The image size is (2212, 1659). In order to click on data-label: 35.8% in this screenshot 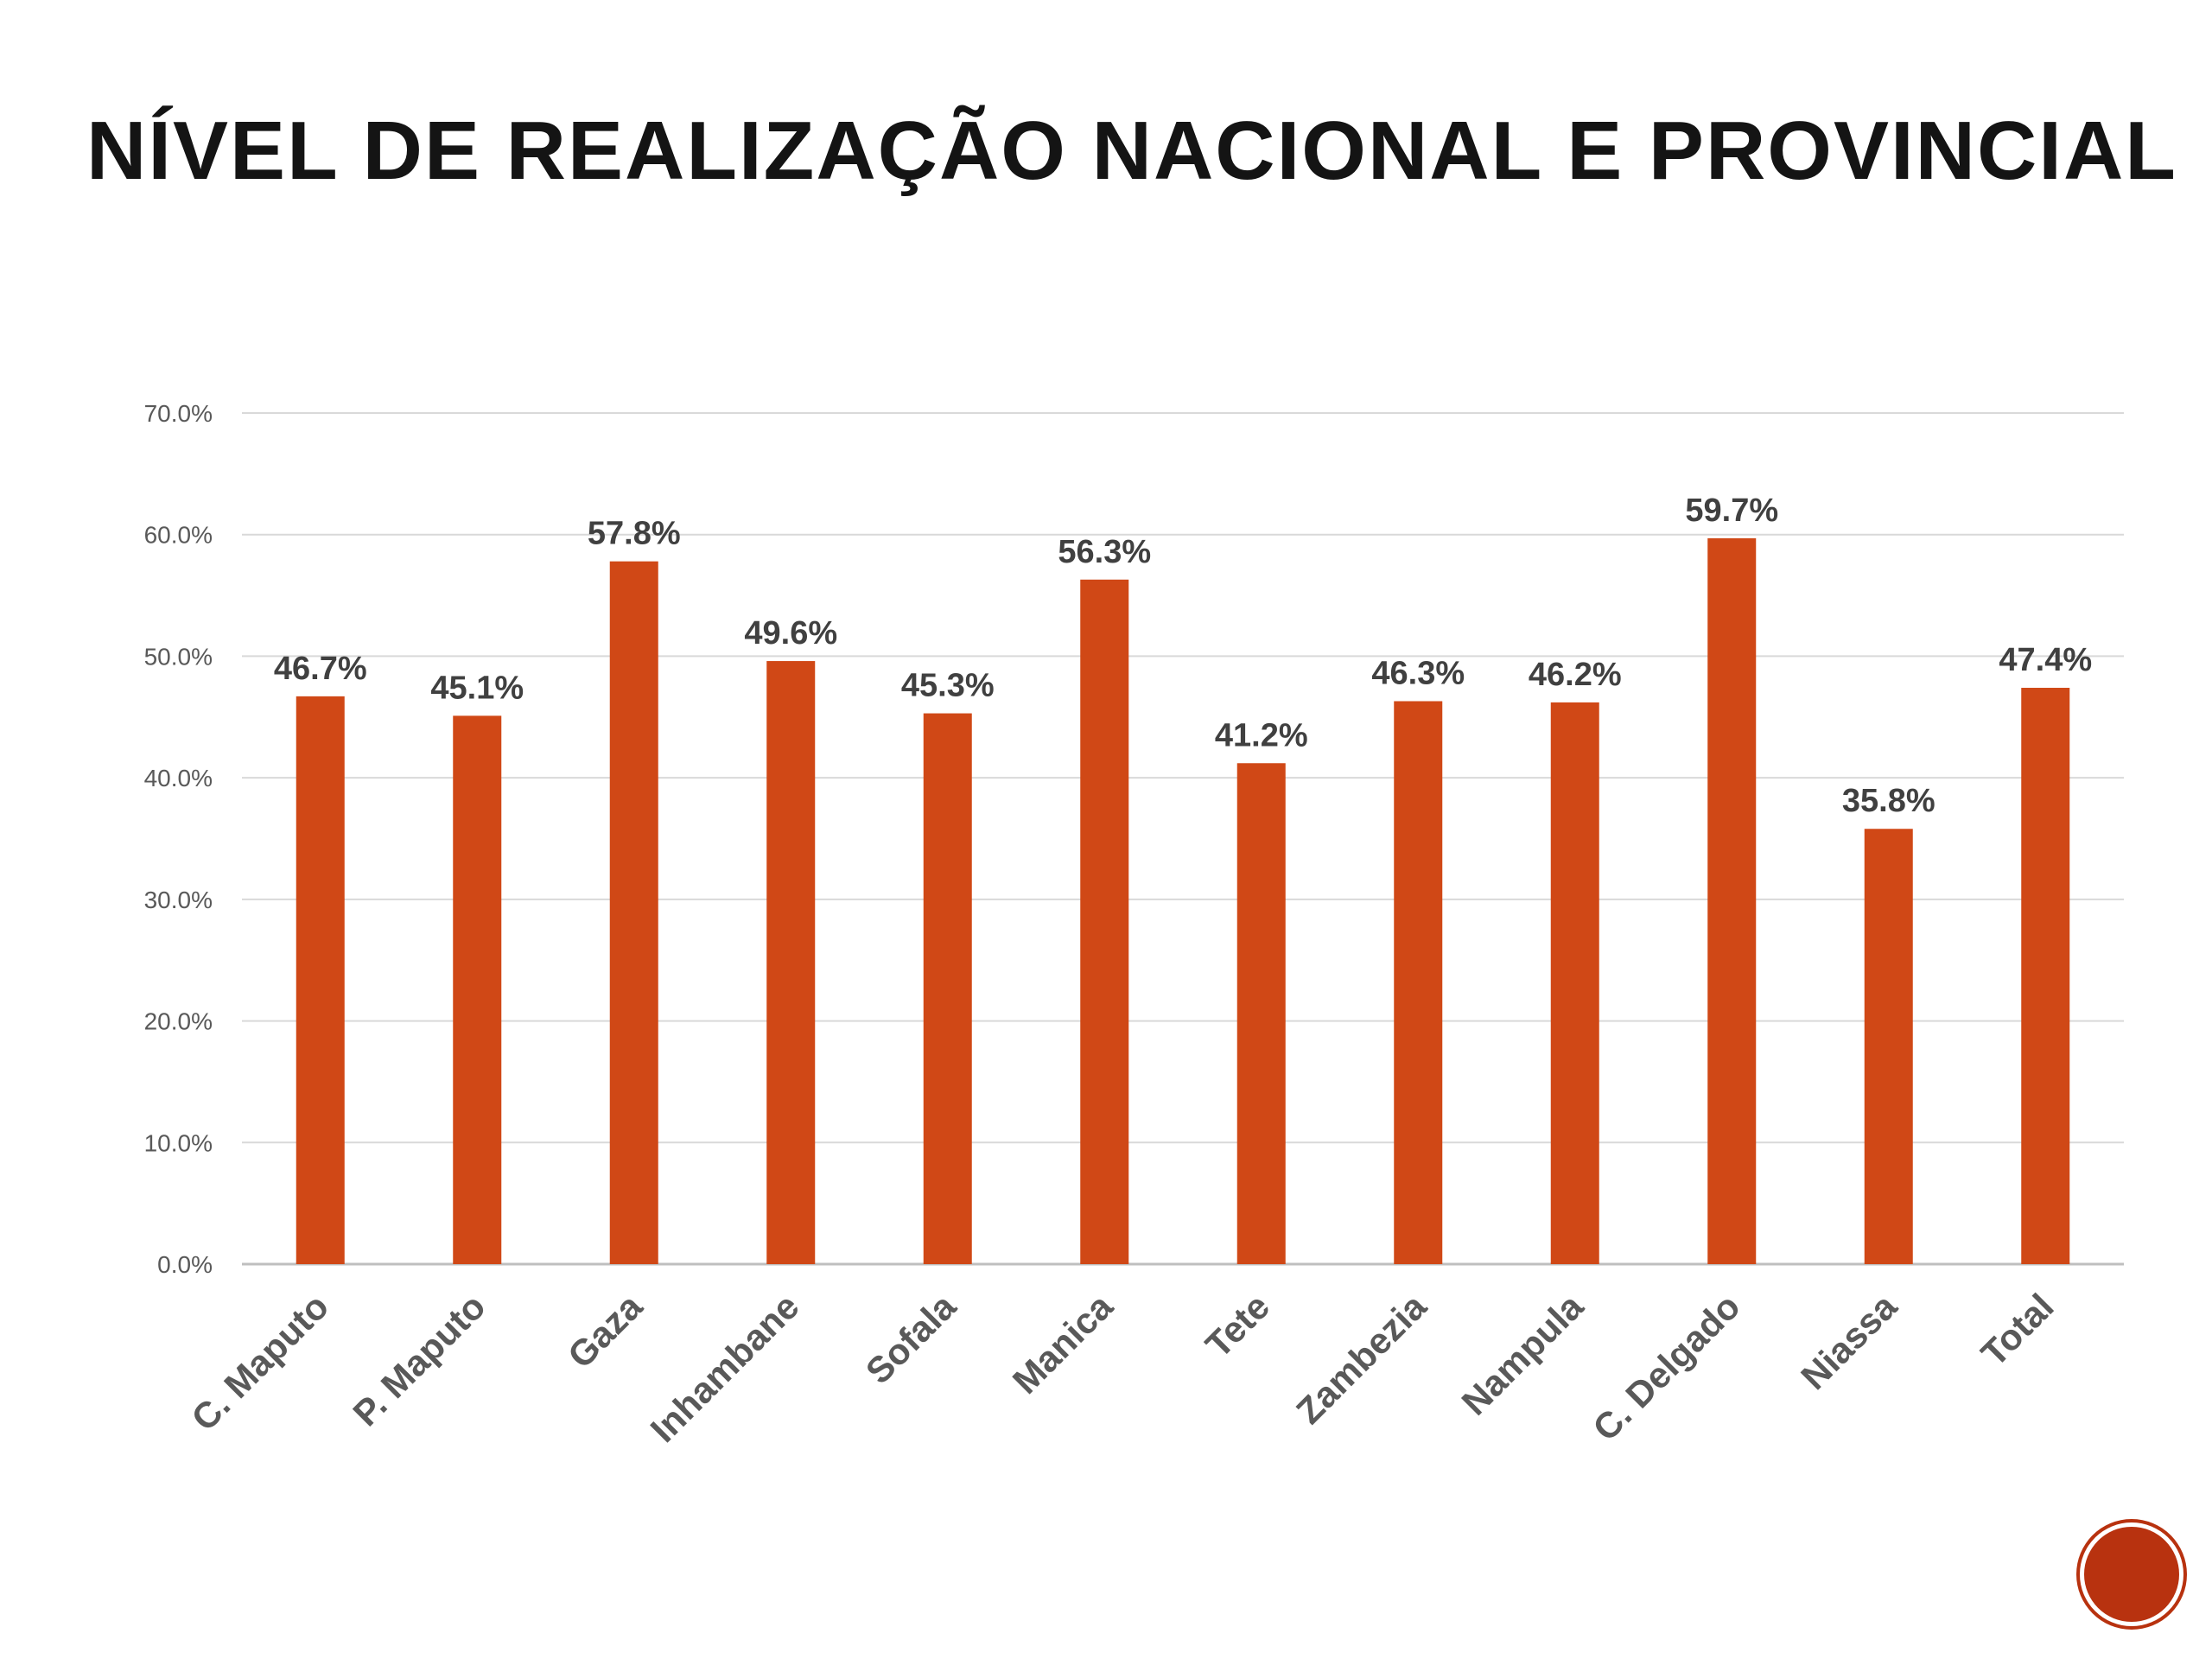, I will do `click(1889, 801)`.